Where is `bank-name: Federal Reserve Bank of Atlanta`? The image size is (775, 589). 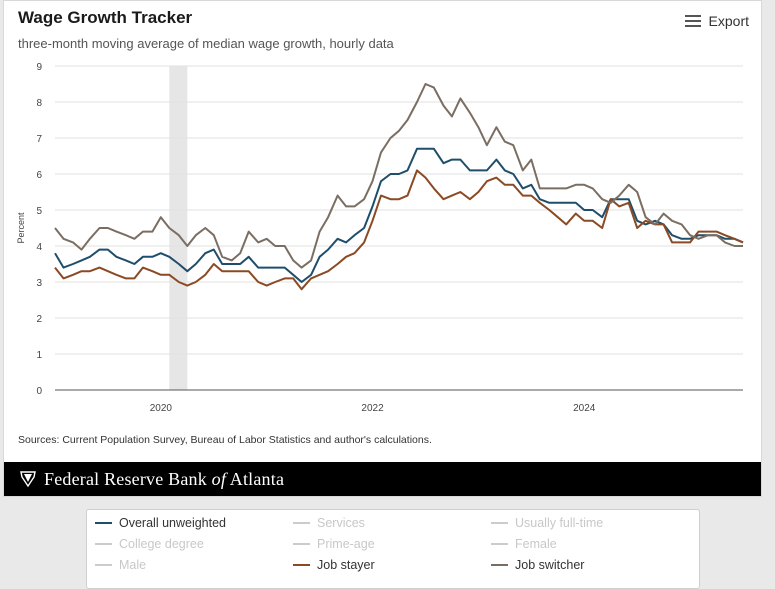 bank-name: Federal Reserve Bank of Atlanta is located at coordinates (164, 478).